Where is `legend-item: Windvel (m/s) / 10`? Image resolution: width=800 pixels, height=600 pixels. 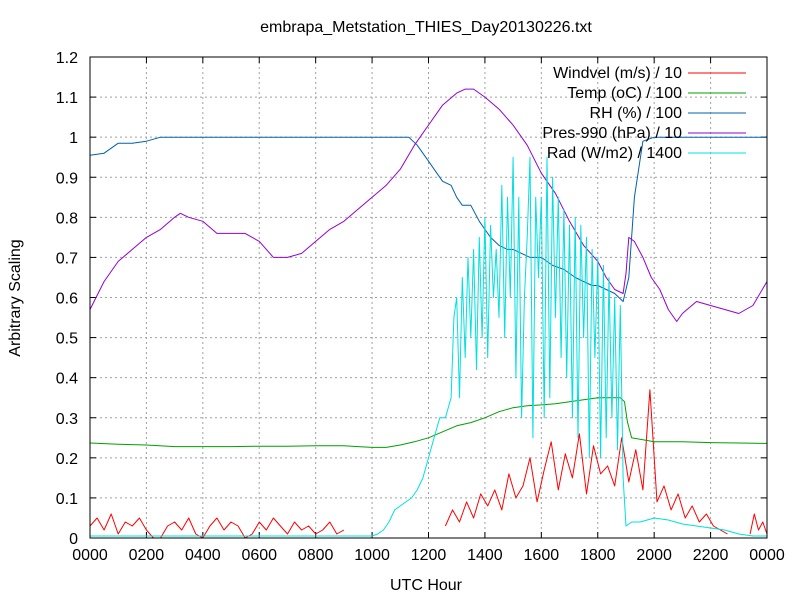 legend-item: Windvel (m/s) / 10 is located at coordinates (649, 73).